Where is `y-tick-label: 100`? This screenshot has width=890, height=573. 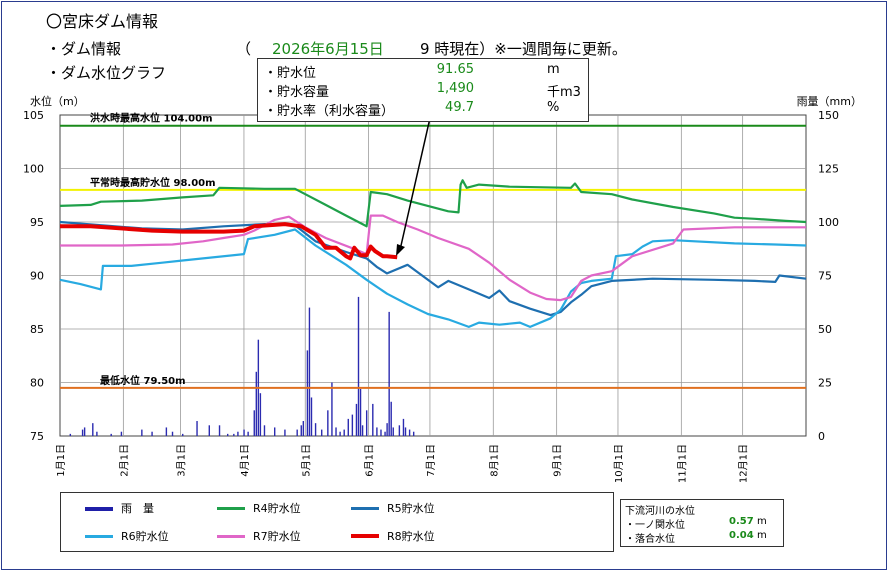 y-tick-label: 100 is located at coordinates (33, 169).